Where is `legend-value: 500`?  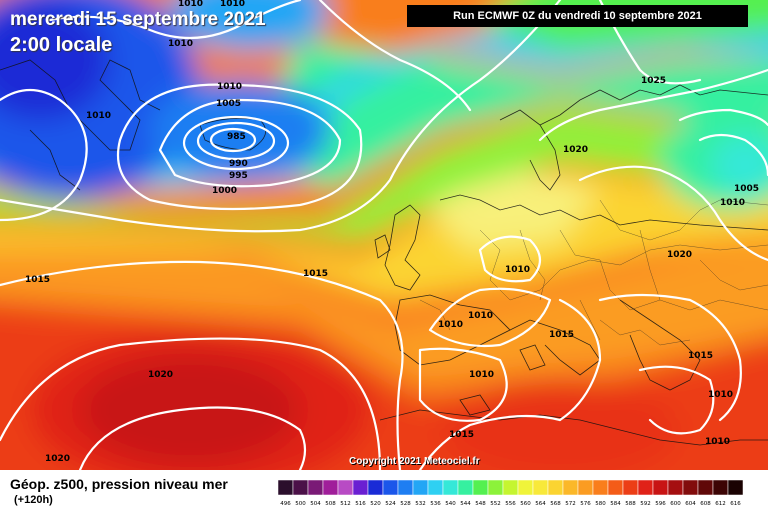 legend-value: 500 is located at coordinates (300, 504).